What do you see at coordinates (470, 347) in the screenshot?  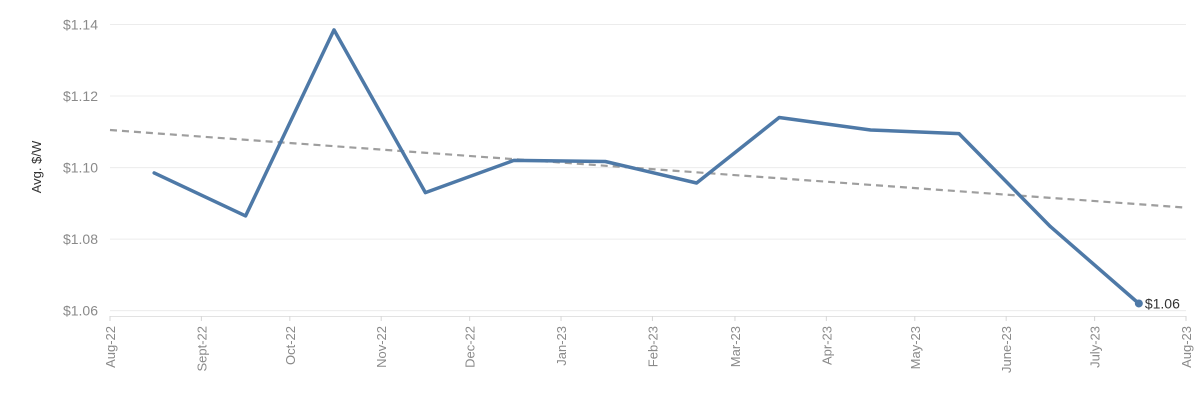 I see `x-tick-label: Dec-22` at bounding box center [470, 347].